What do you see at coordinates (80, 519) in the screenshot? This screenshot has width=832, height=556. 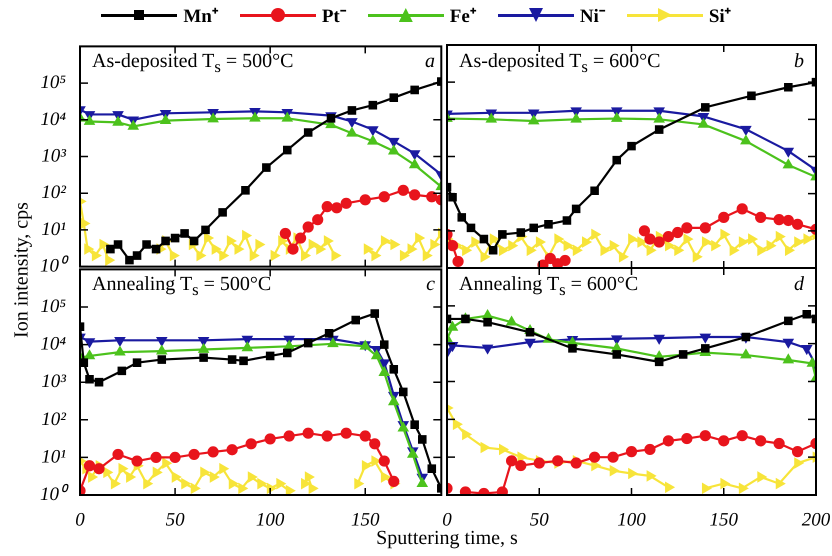 I see `x-tick-label: 0` at bounding box center [80, 519].